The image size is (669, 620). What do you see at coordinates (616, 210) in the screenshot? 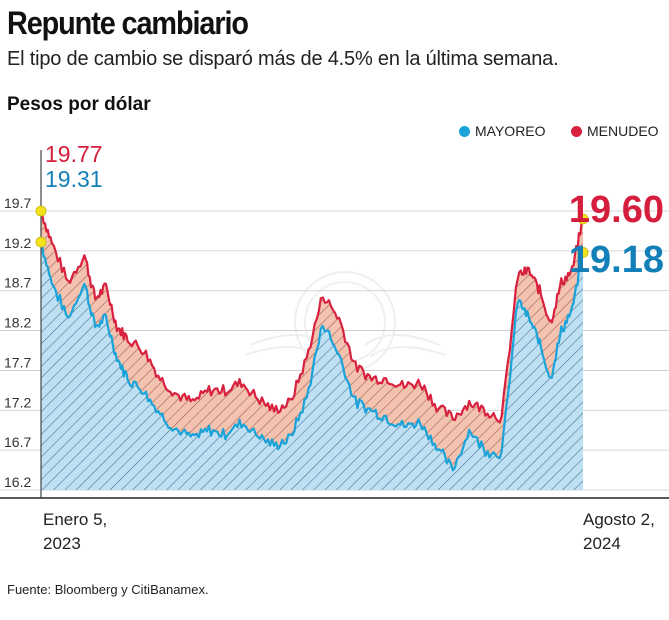
I see `end-value-menudeo: 19.60` at bounding box center [616, 210].